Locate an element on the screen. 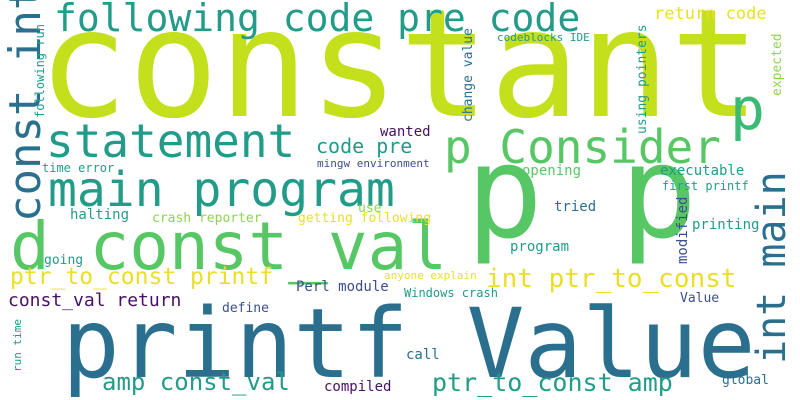 This screenshot has width=800, height=400. word-call: call is located at coordinates (423, 355).